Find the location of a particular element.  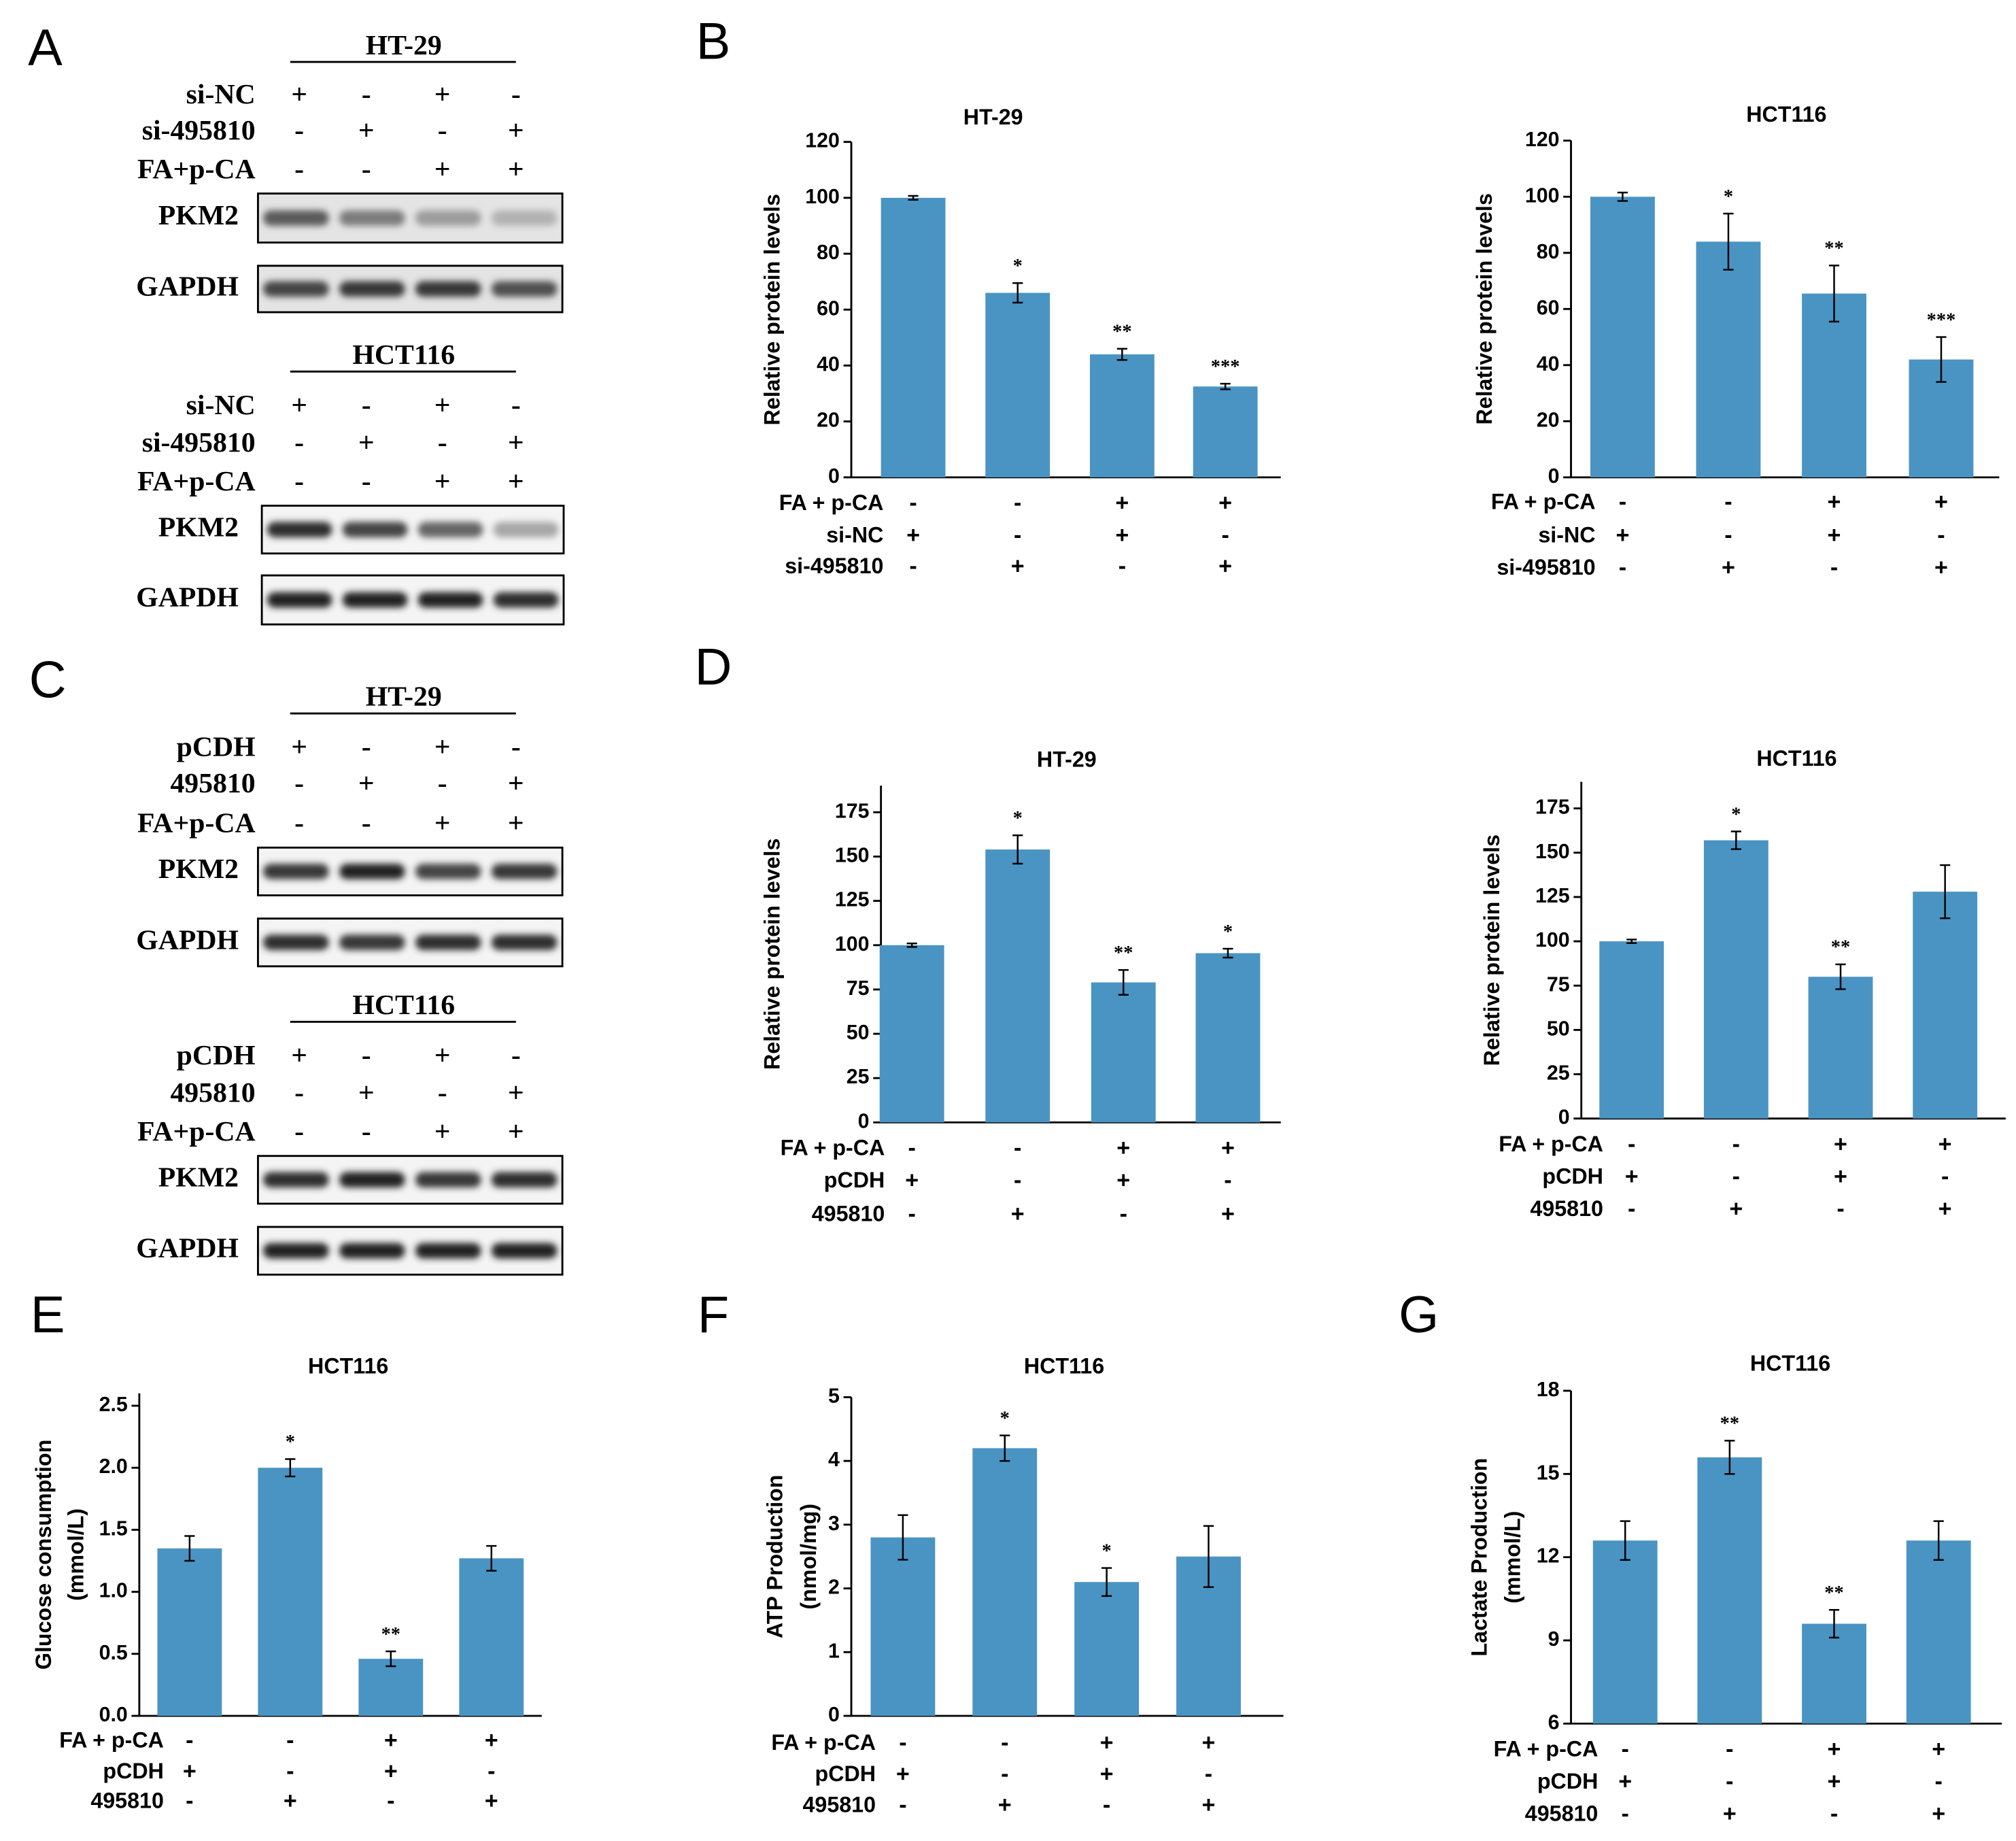

y-tick-label: 50 is located at coordinates (1558, 1028).